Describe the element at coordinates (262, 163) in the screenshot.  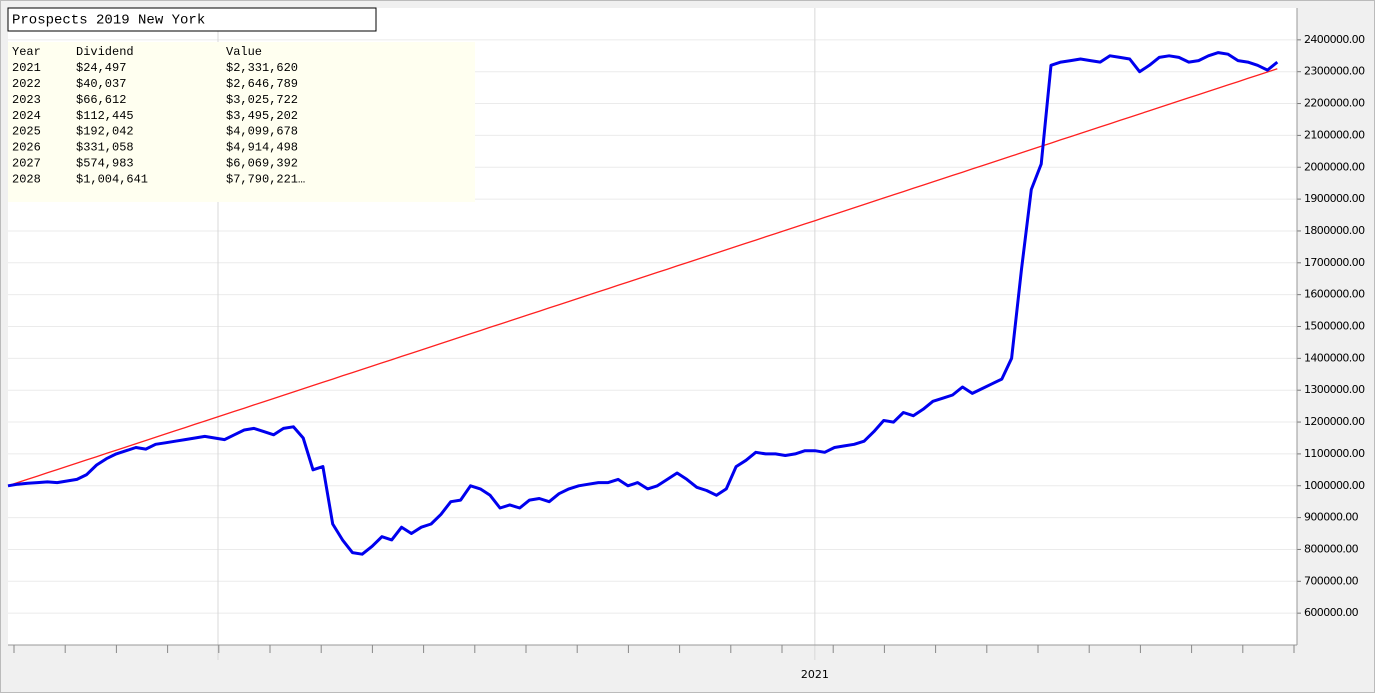
I see `table-cell: $6,069,392` at that location.